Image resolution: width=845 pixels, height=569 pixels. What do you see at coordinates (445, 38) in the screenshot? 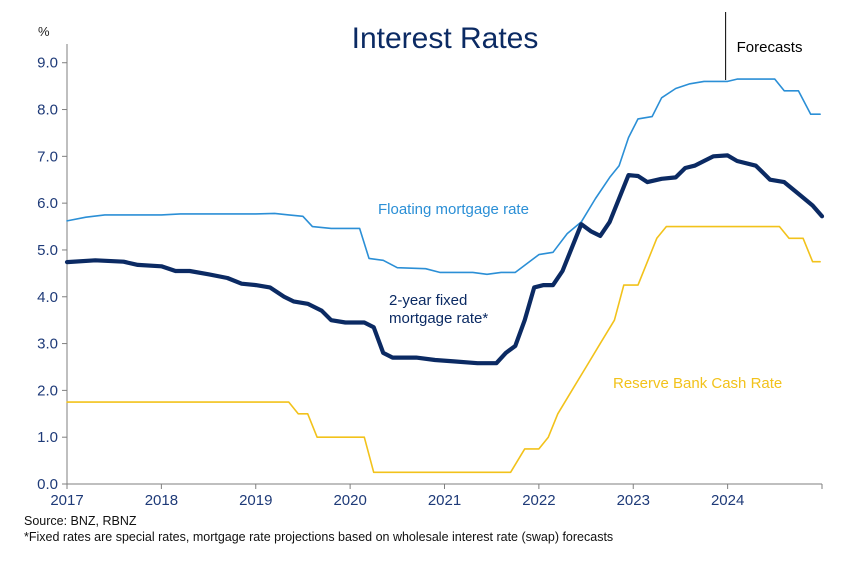
I see `chart-title: Interest Rates` at bounding box center [445, 38].